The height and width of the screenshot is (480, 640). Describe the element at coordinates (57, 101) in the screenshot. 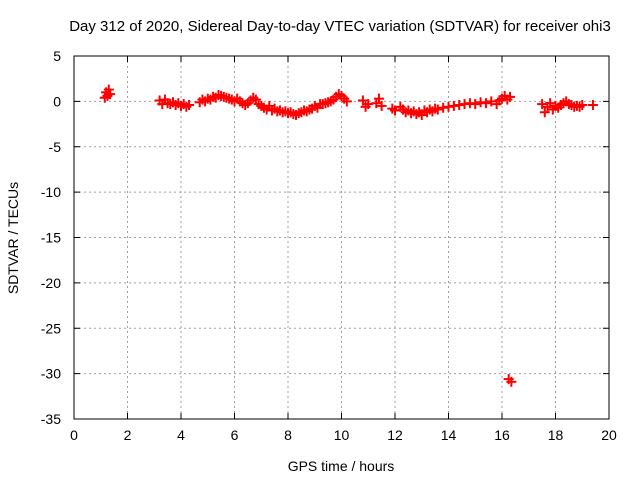

I see `y-tick-label: 0` at that location.